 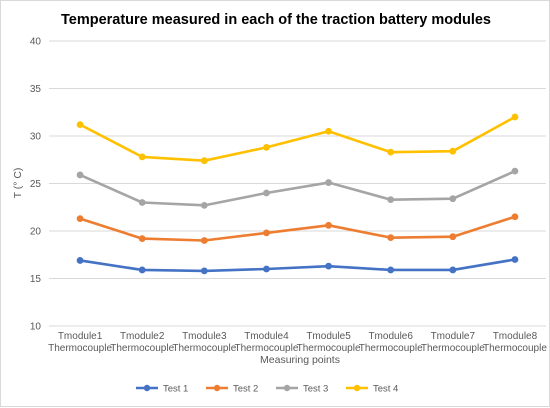 I want to click on y-tick-label: 25, so click(x=36, y=184).